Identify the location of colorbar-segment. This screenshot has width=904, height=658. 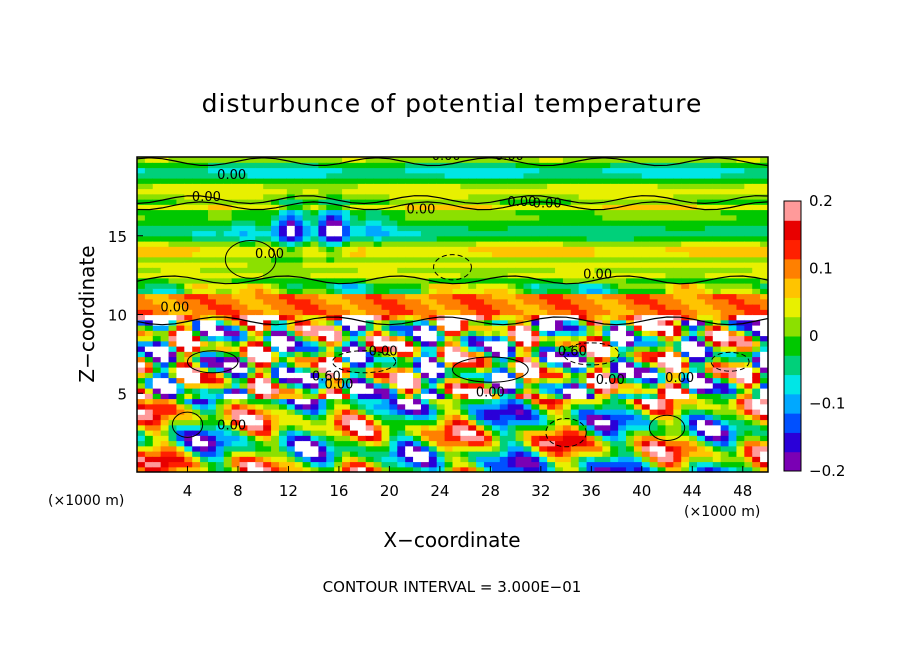
(792, 365).